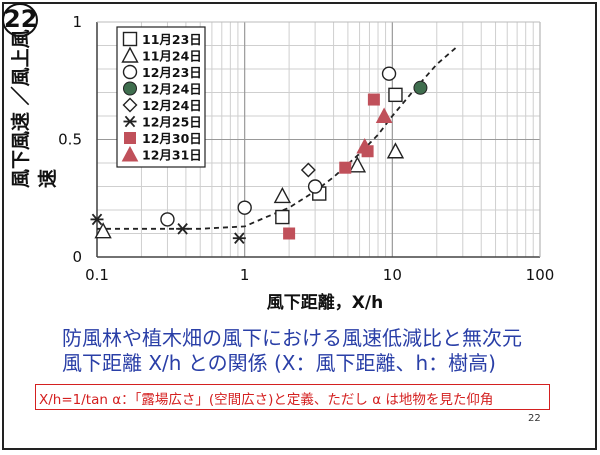  Describe the element at coordinates (97, 275) in the screenshot. I see `x-tick-label: 0.1` at that location.